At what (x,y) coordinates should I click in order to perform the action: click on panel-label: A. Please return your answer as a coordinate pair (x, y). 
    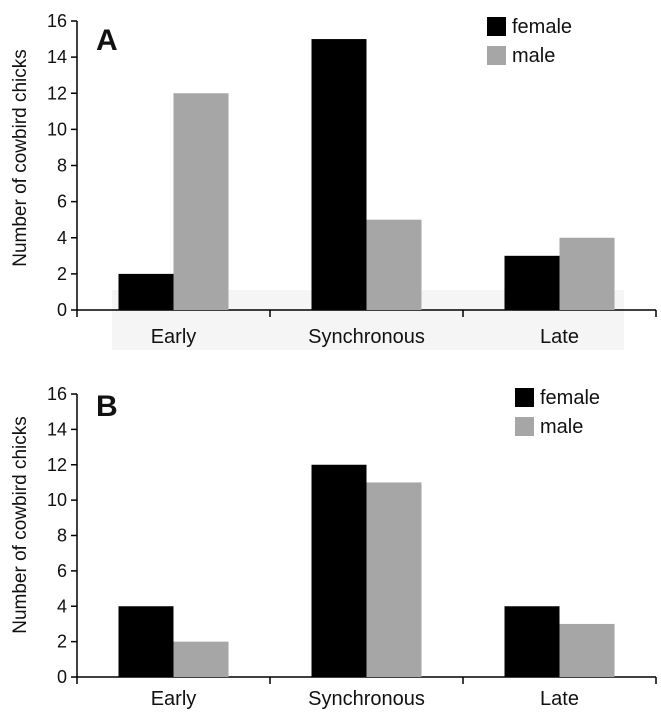
    Looking at the image, I should click on (107, 40).